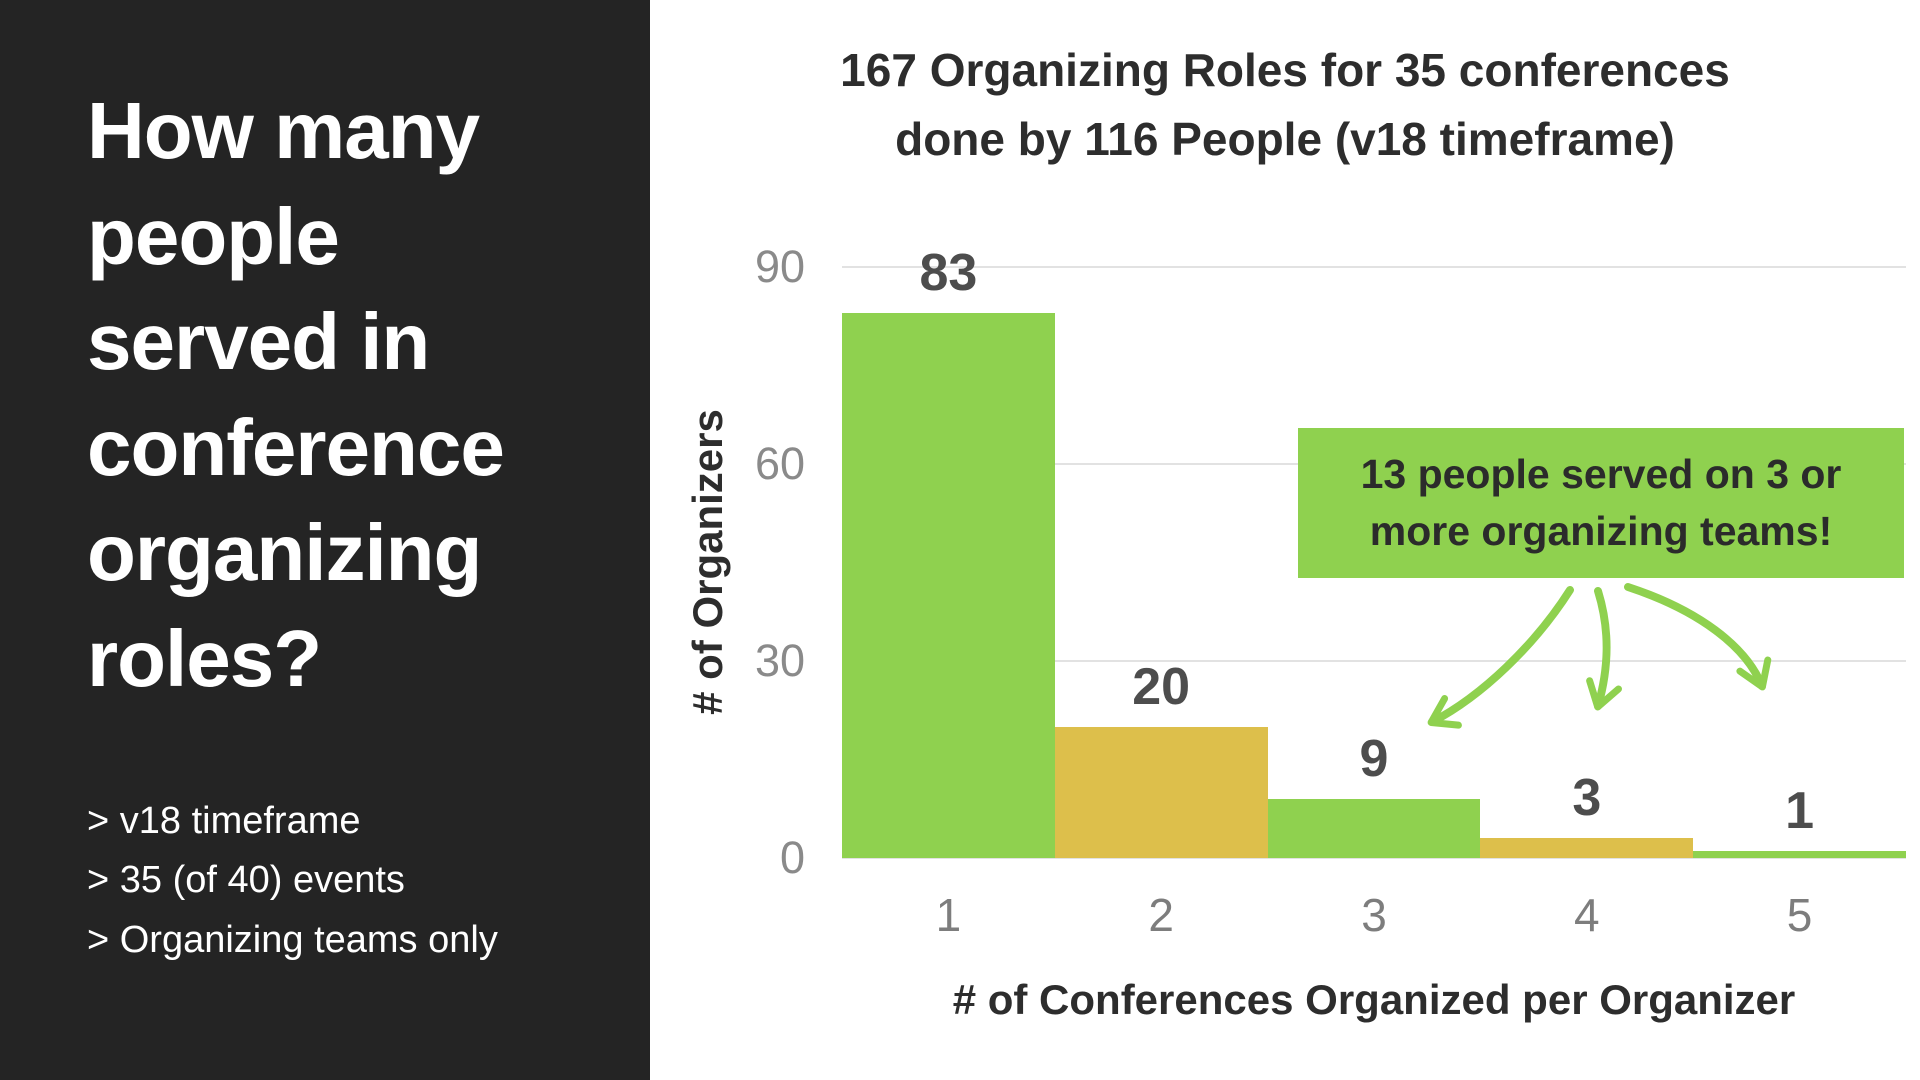  I want to click on y-tick-label: 90, so click(779, 266).